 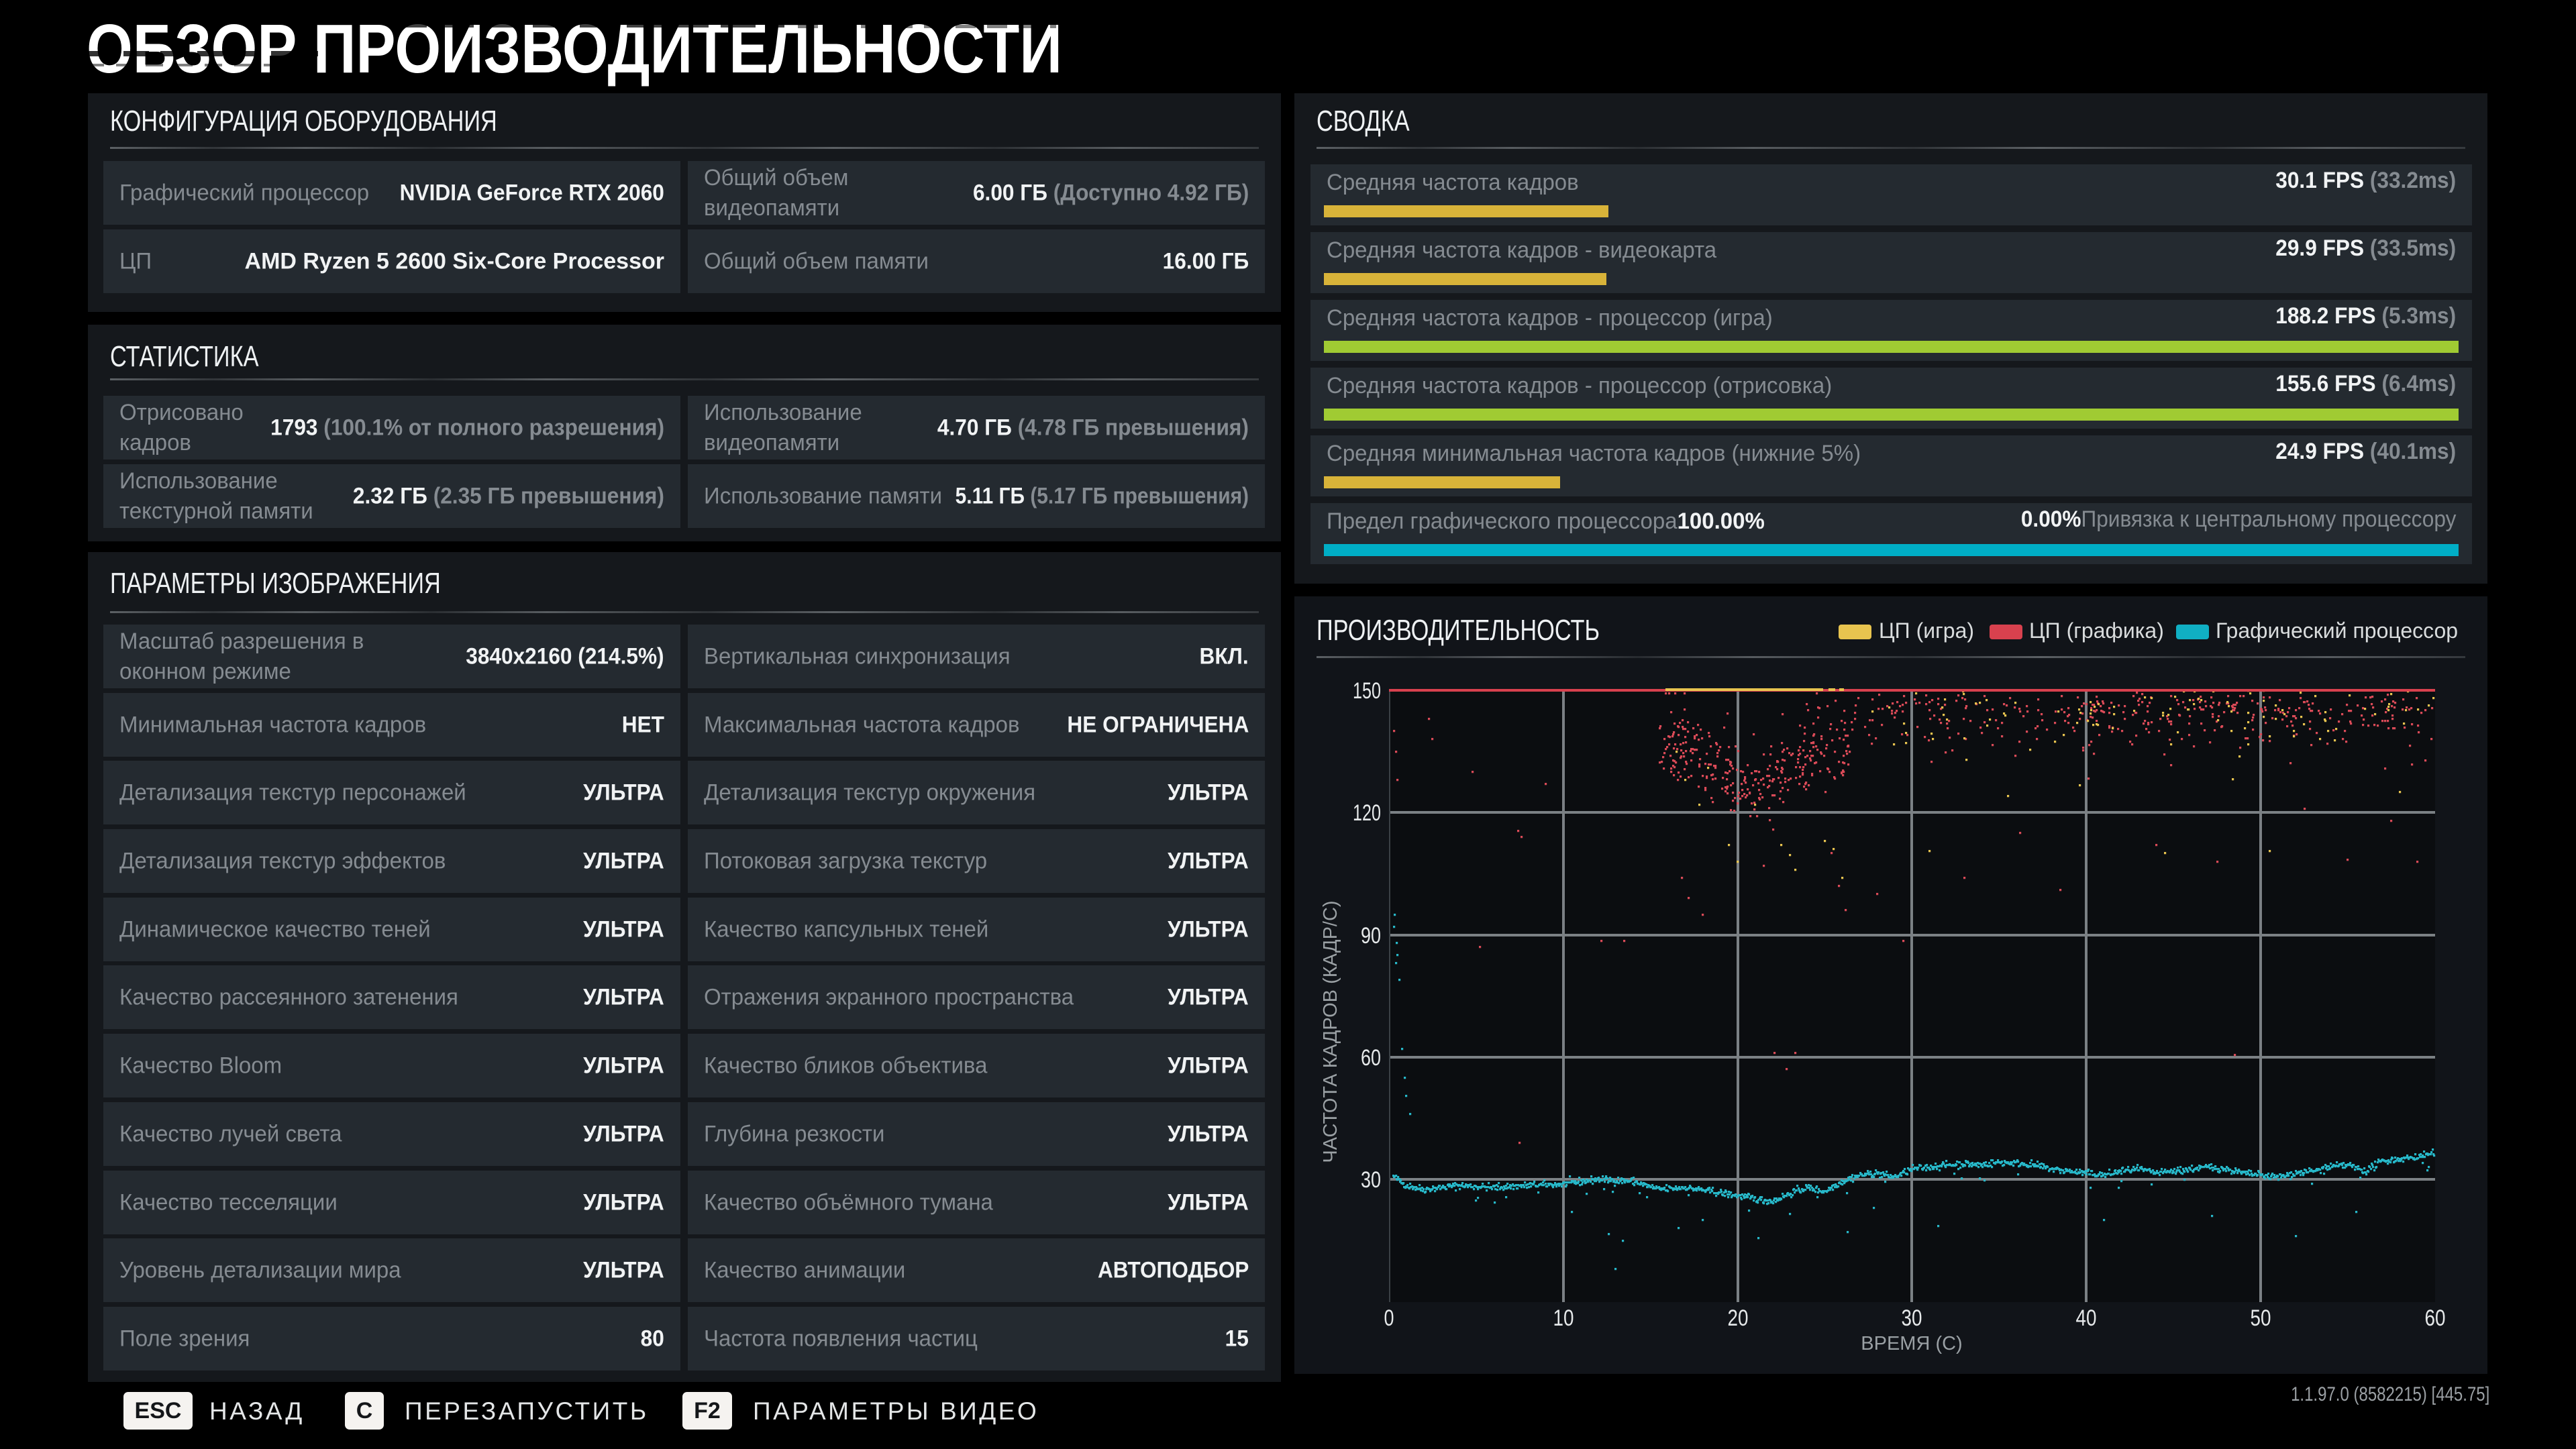 What do you see at coordinates (1389, 1318) in the screenshot?
I see `svg-text: 0` at bounding box center [1389, 1318].